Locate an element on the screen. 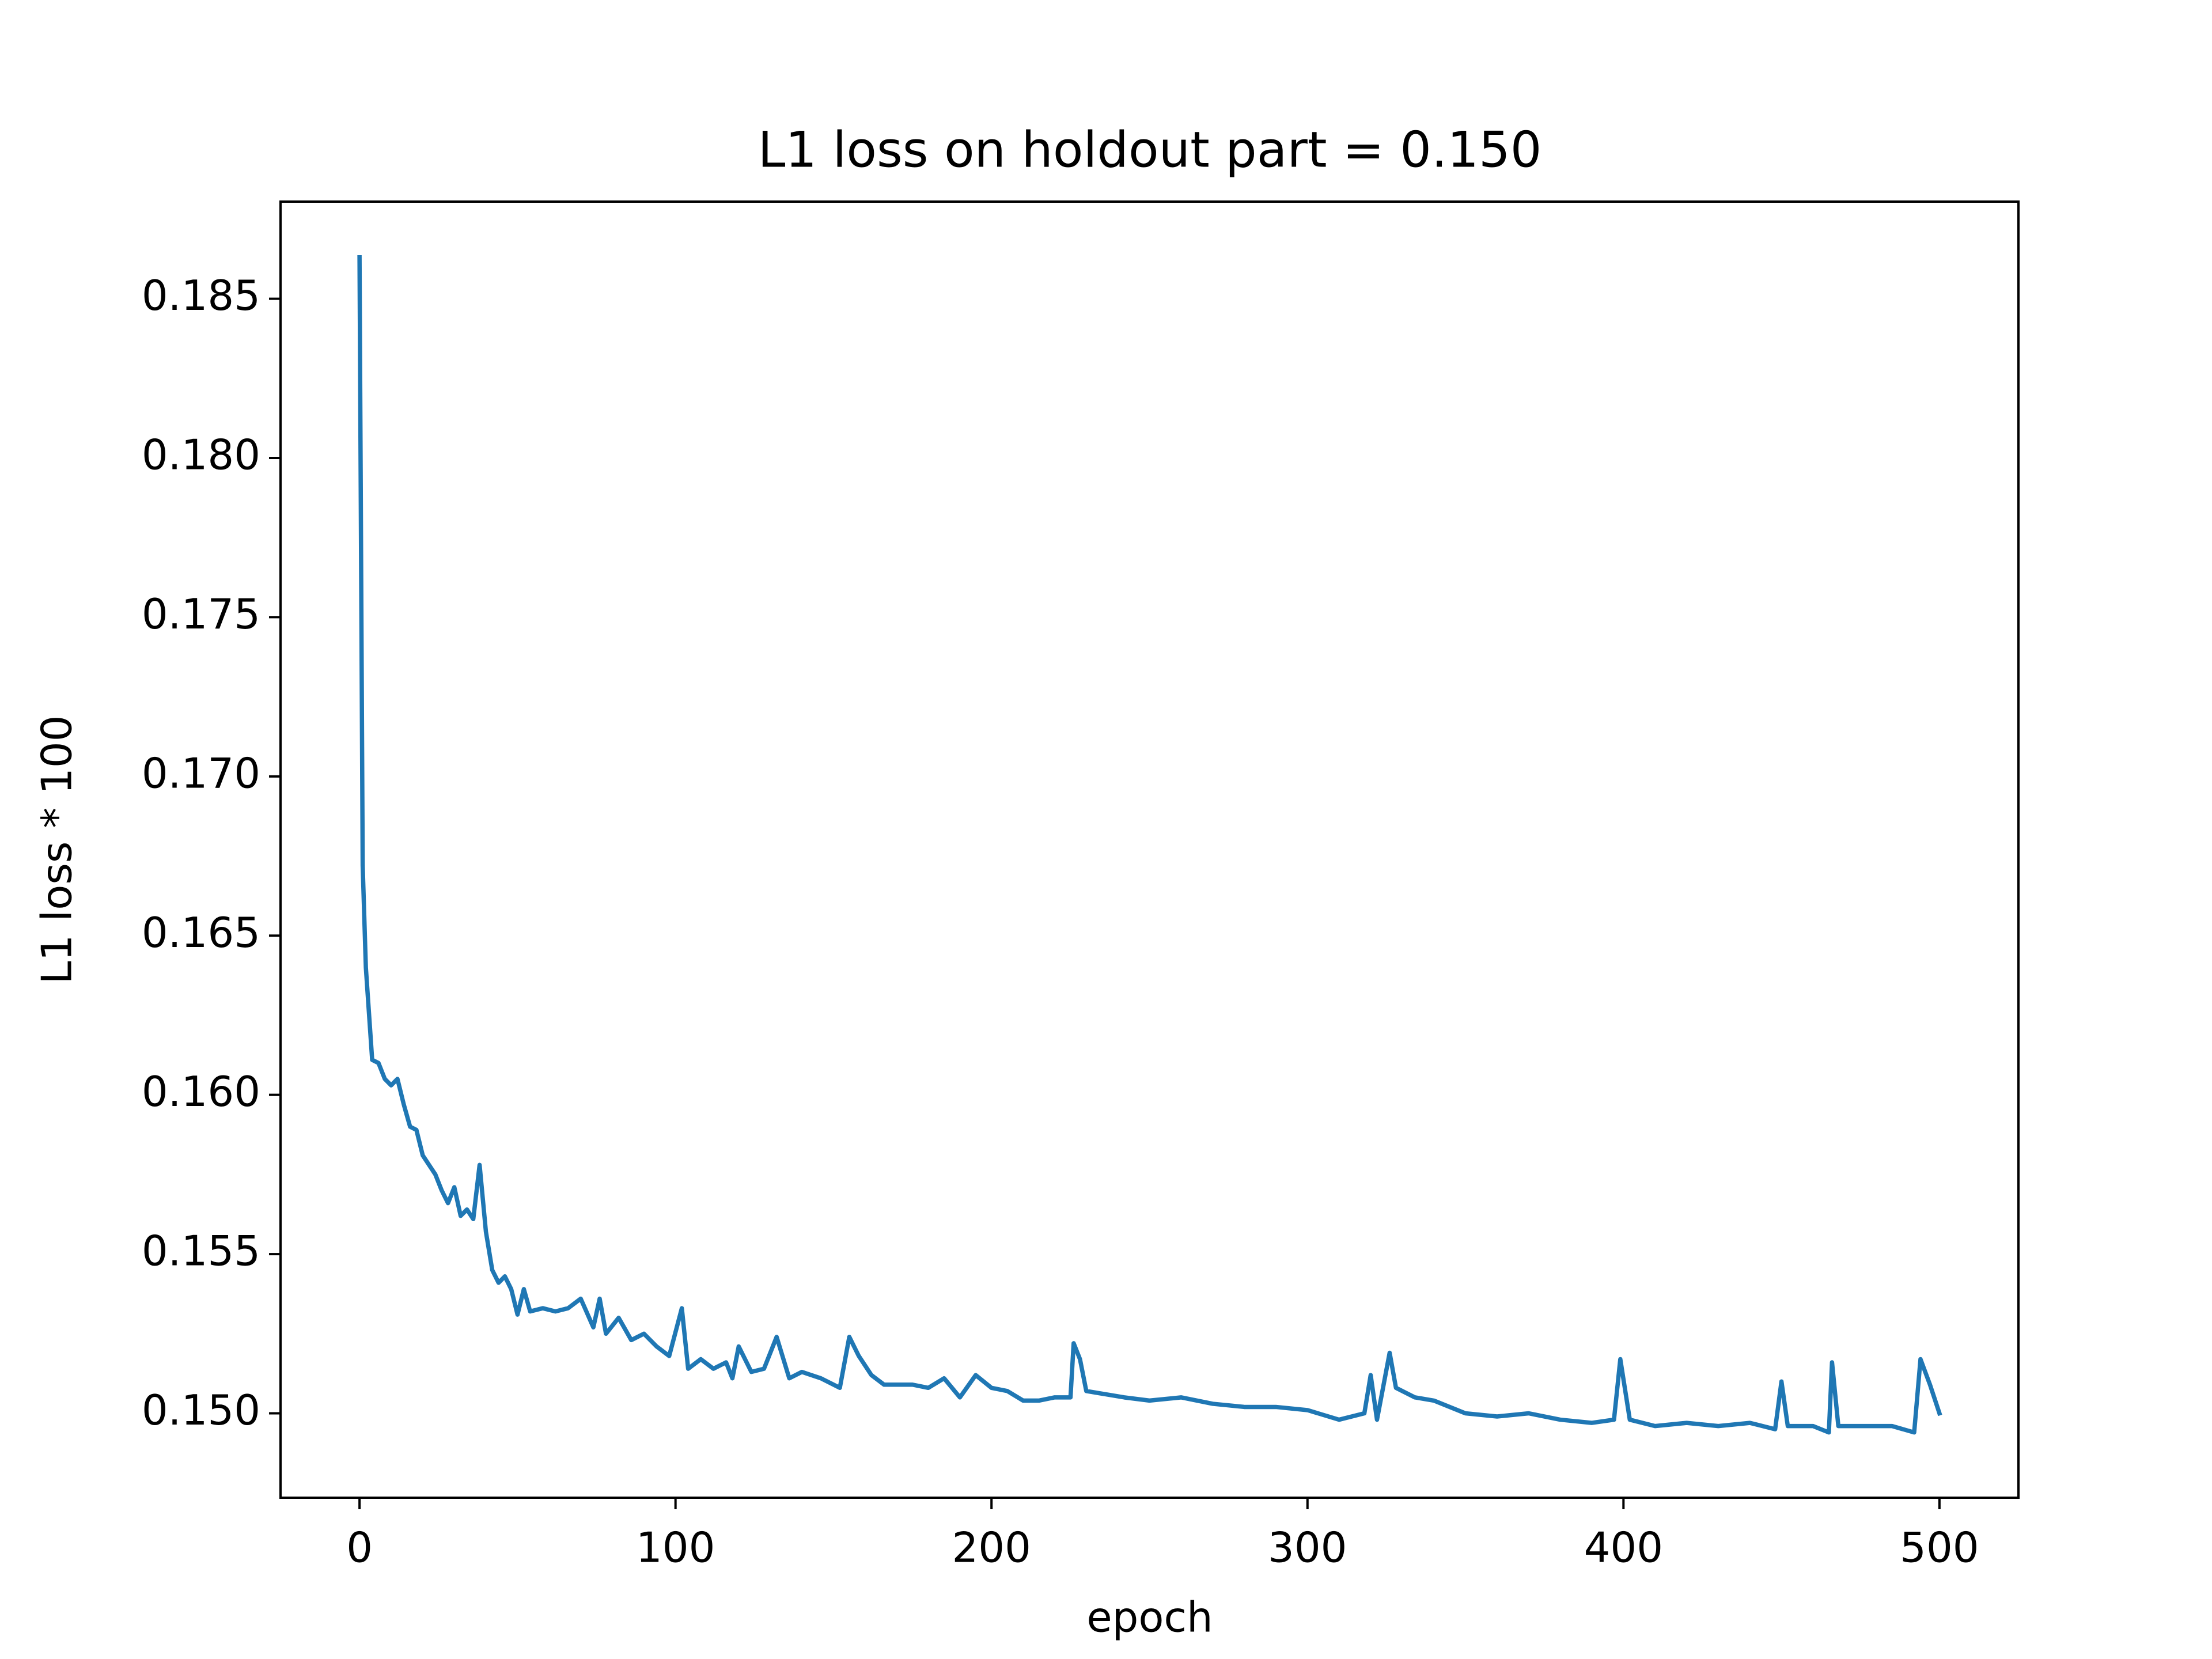  x-tick-label: 400 is located at coordinates (1623, 1548).